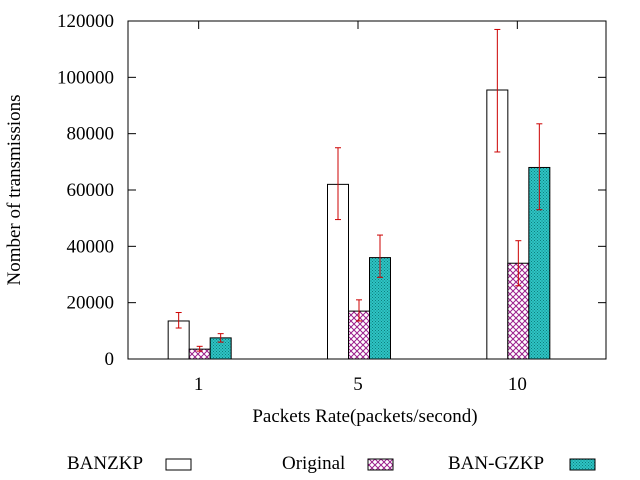  Describe the element at coordinates (91, 246) in the screenshot. I see `y-tick-label: 40000` at that location.